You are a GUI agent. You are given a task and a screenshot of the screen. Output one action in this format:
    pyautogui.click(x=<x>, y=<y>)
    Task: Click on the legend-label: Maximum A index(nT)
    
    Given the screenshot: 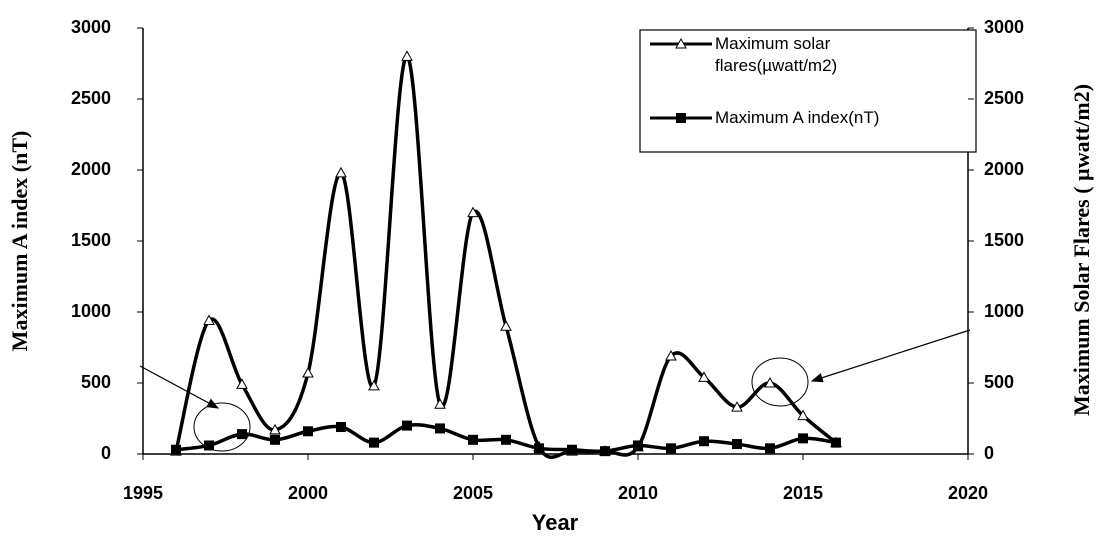 What is the action you would take?
    pyautogui.click(x=797, y=117)
    